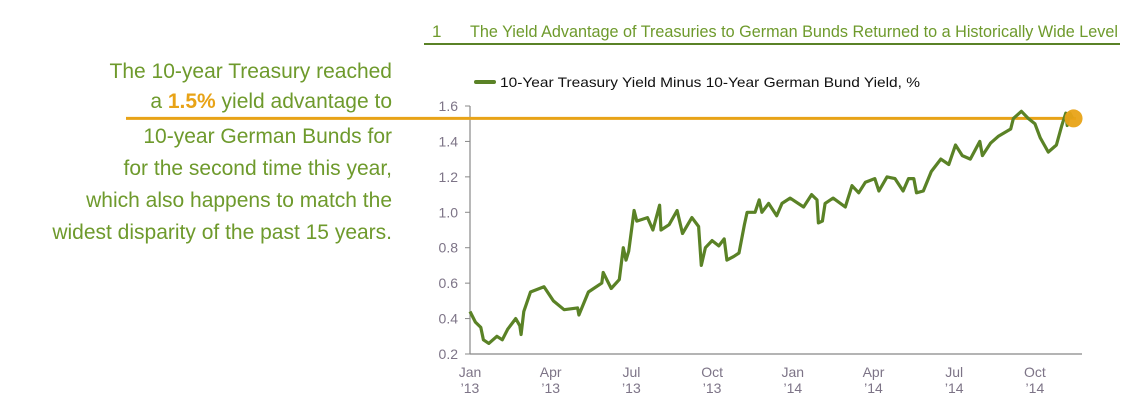 Image resolution: width=1125 pixels, height=414 pixels. Describe the element at coordinates (239, 200) in the screenshot. I see `callout-line-5: which also happens to match the` at that location.